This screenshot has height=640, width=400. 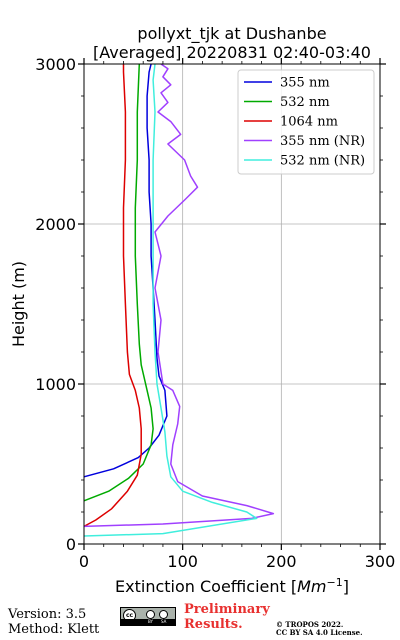 I want to click on y-tick-label: 3000, so click(x=55, y=64).